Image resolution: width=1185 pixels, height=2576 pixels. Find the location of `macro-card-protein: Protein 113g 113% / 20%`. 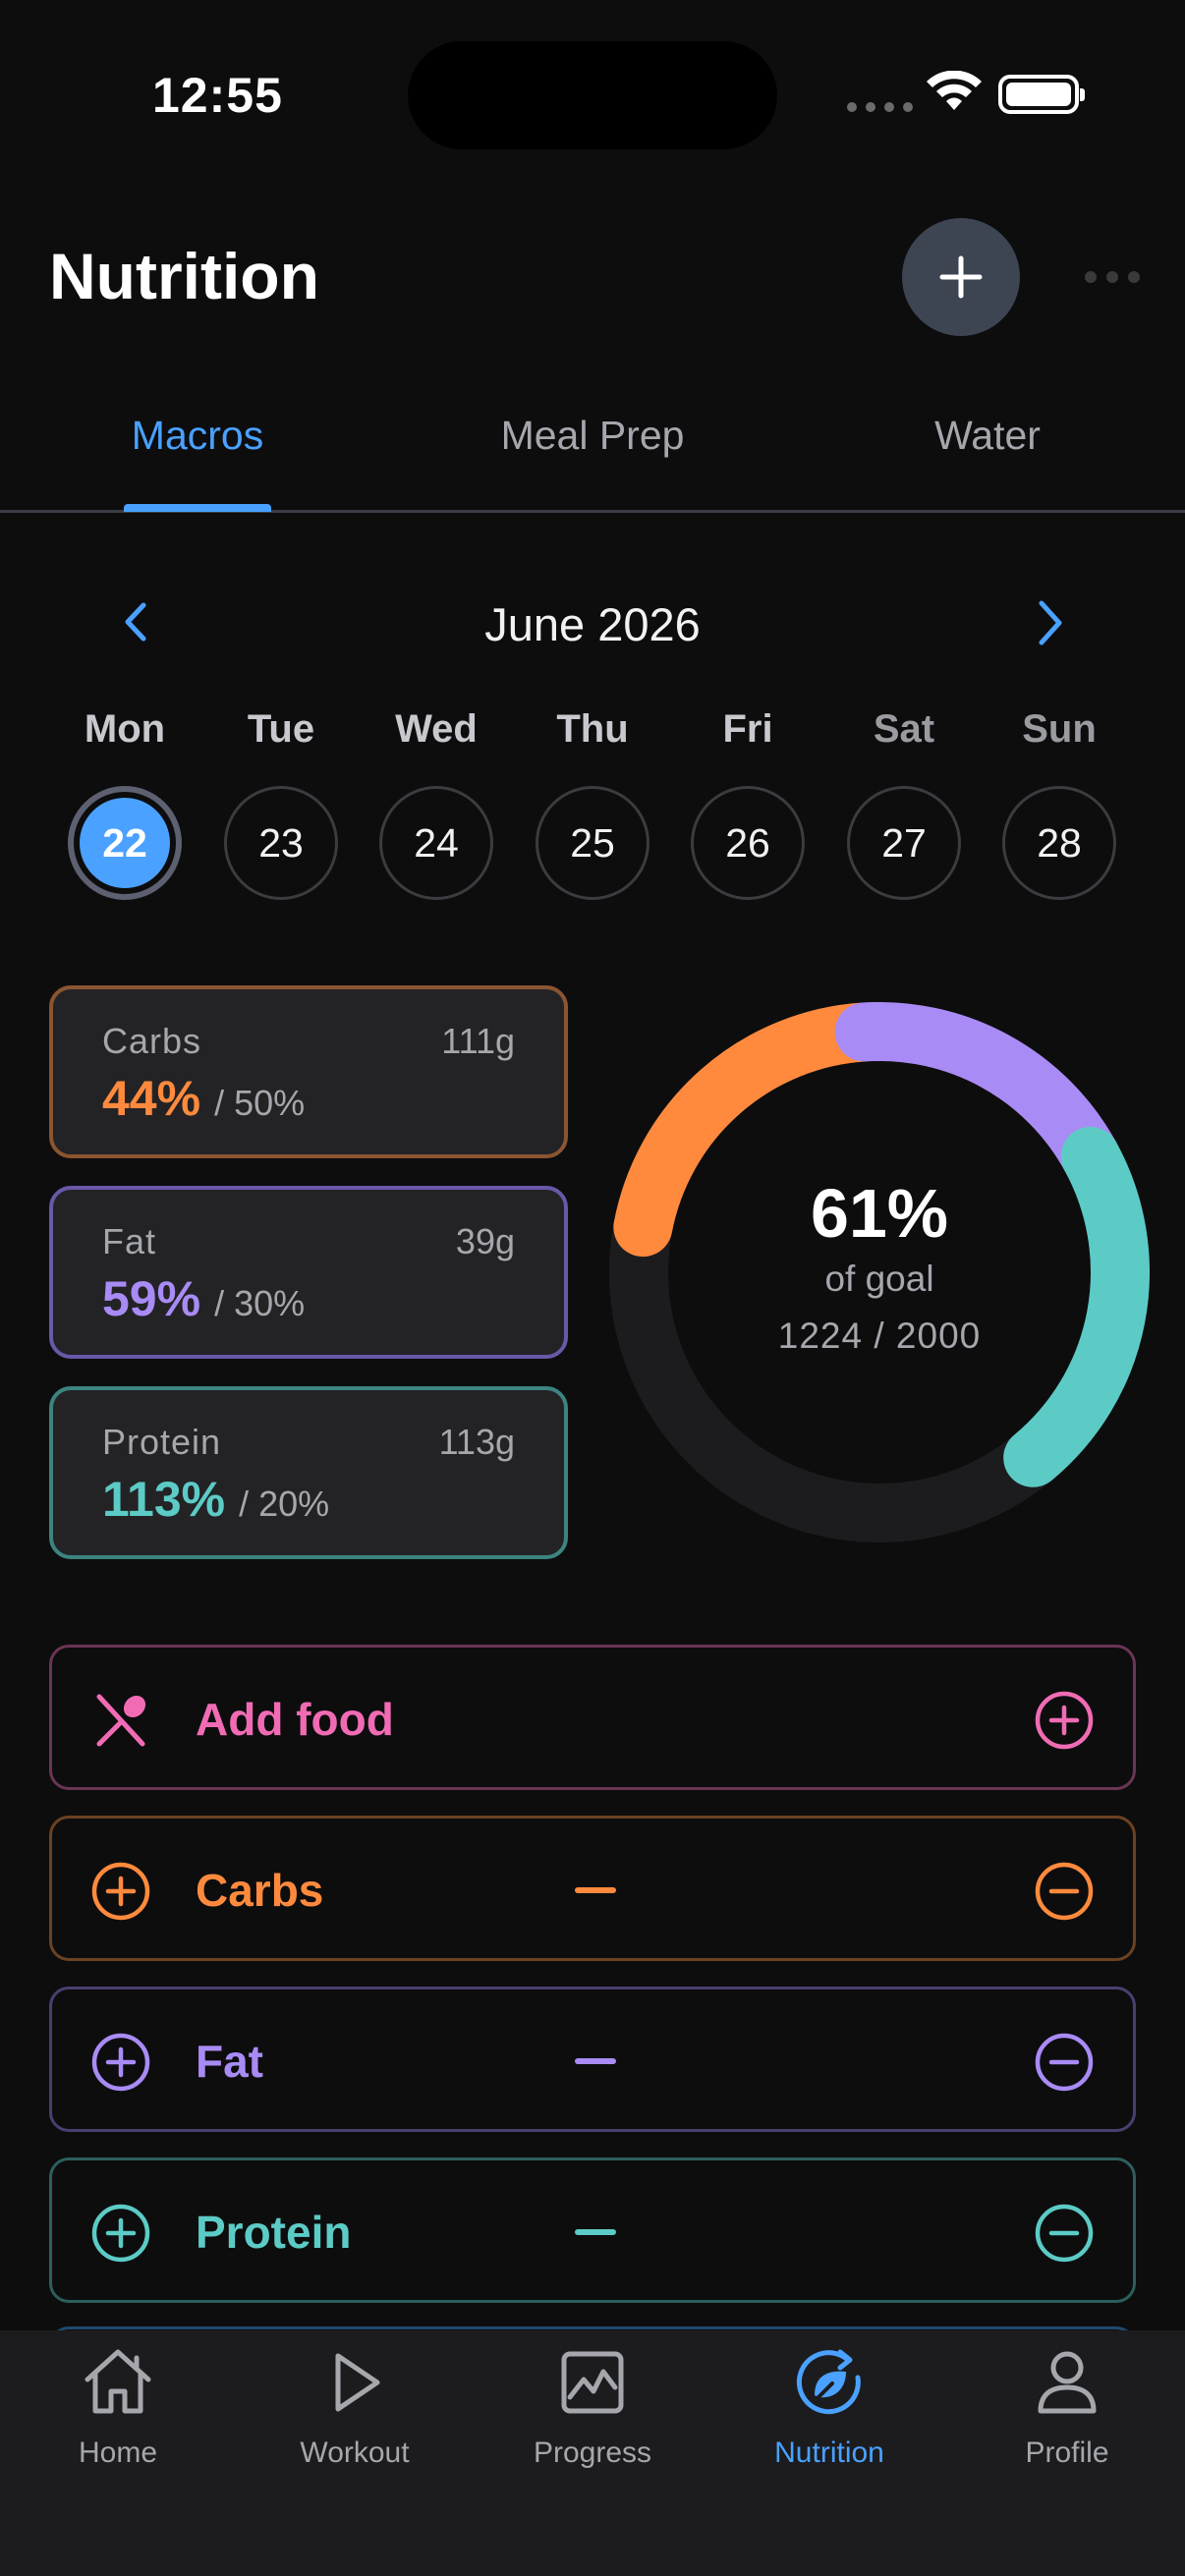

macro-card-protein: Protein 113g 113% / 20% is located at coordinates (309, 1472).